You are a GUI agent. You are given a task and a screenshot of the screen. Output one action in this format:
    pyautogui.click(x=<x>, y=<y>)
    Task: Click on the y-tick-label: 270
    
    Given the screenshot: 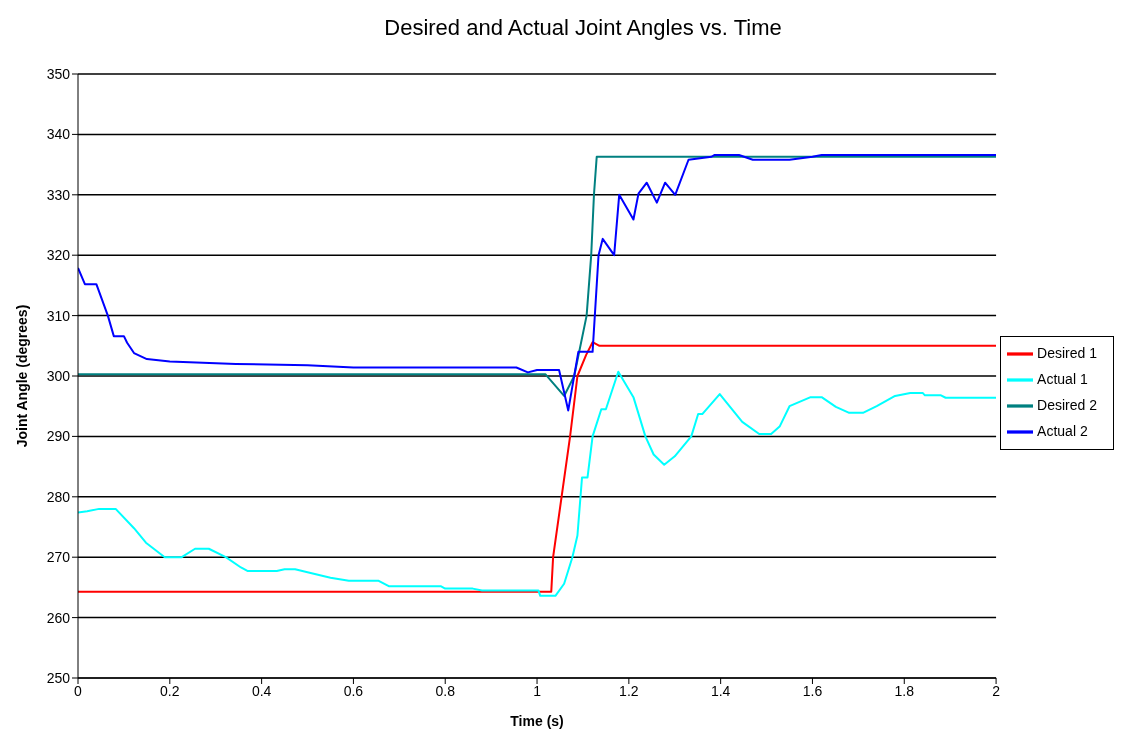 What is the action you would take?
    pyautogui.click(x=58, y=557)
    